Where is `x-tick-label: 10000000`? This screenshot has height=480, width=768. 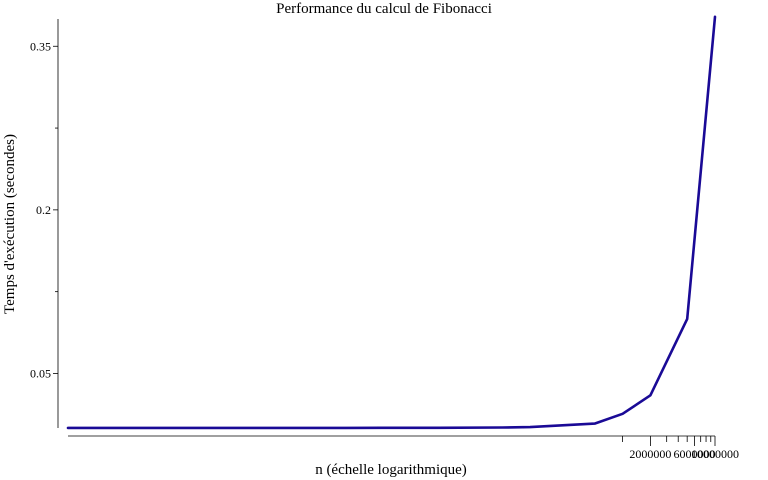
x-tick-label: 10000000 is located at coordinates (715, 454).